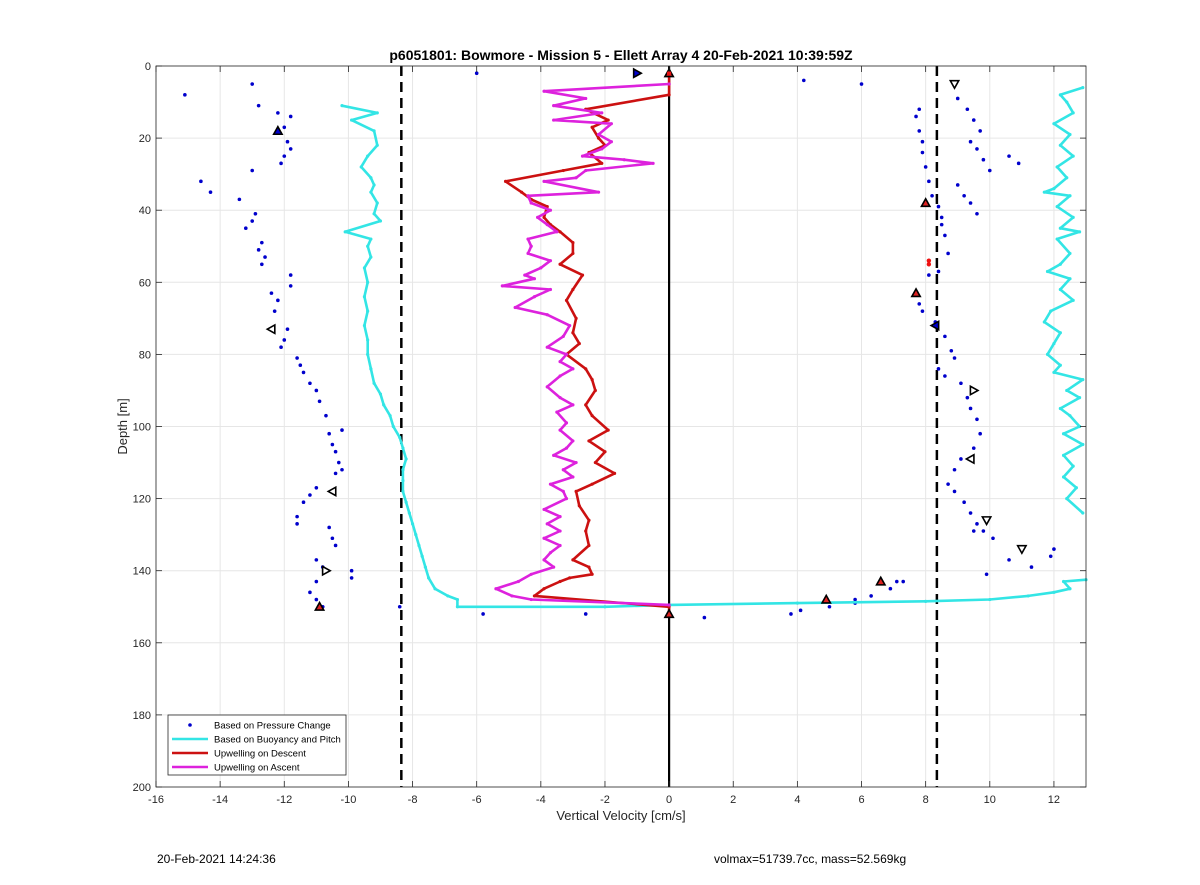  Describe the element at coordinates (810, 859) in the screenshot. I see `footer-vehicle-info: volmax=51739.7cc, mass=52.569kg` at that location.